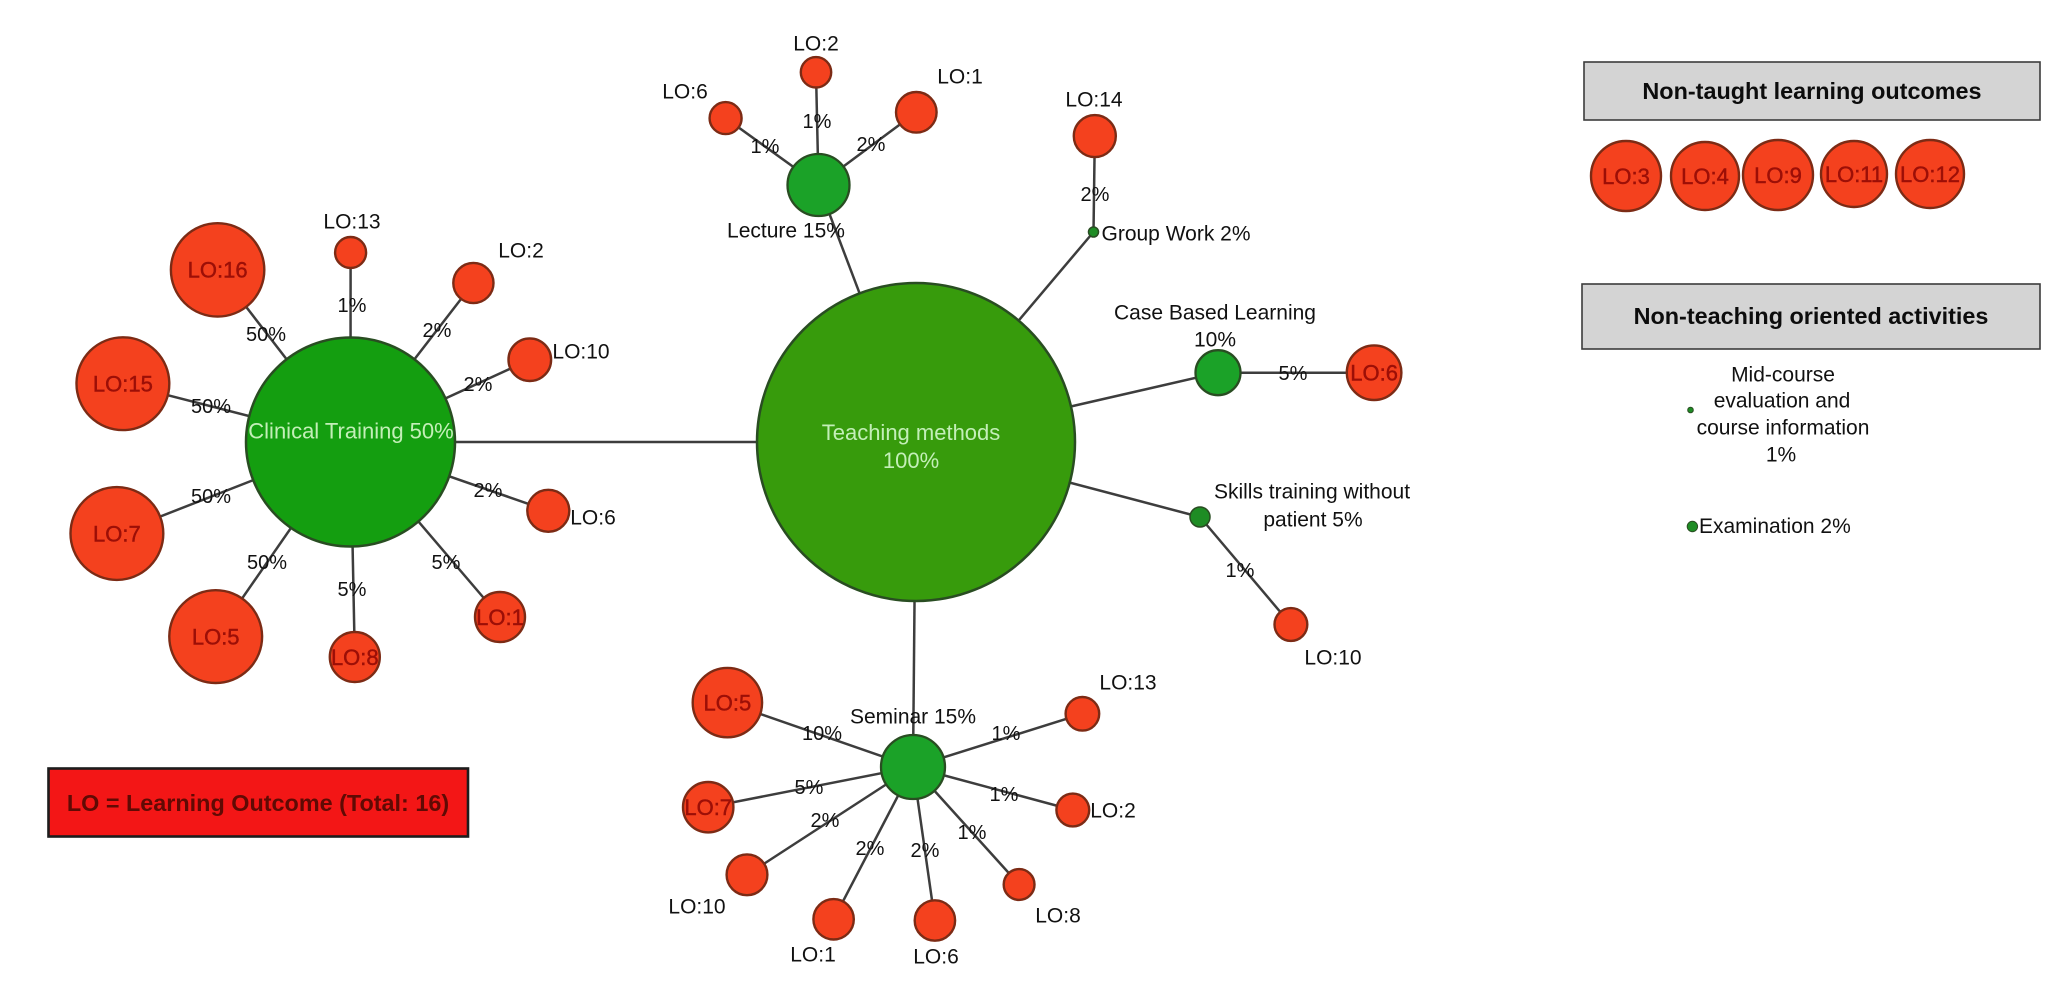  I want to click on svg-text: Skills training without, so click(1312, 491).